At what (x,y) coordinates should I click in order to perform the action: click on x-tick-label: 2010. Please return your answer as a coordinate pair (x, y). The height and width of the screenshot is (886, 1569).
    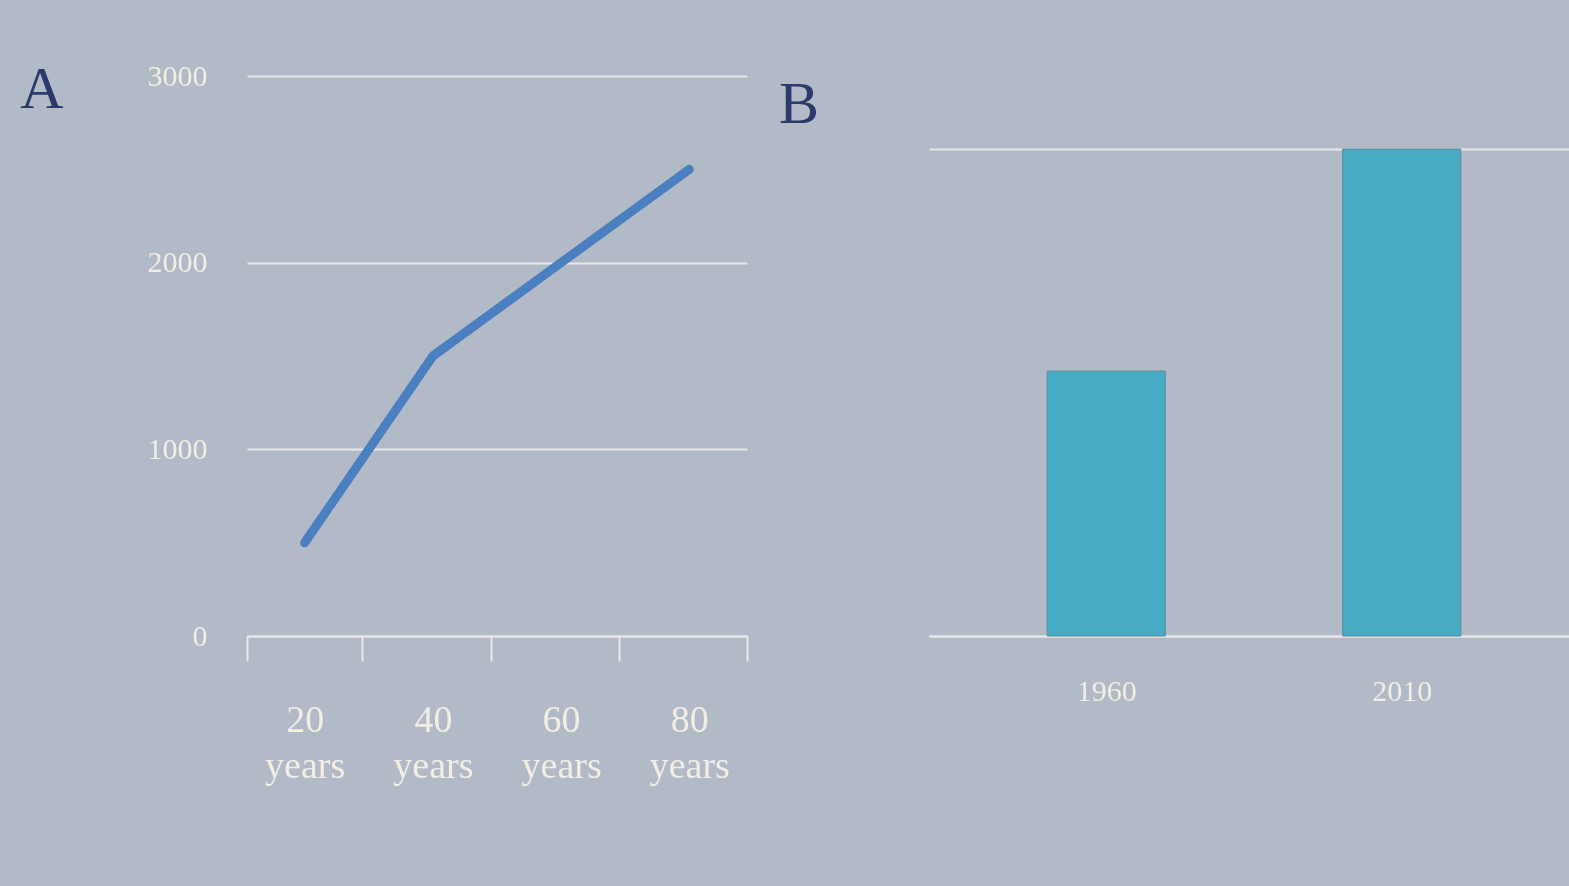
    Looking at the image, I should click on (1402, 690).